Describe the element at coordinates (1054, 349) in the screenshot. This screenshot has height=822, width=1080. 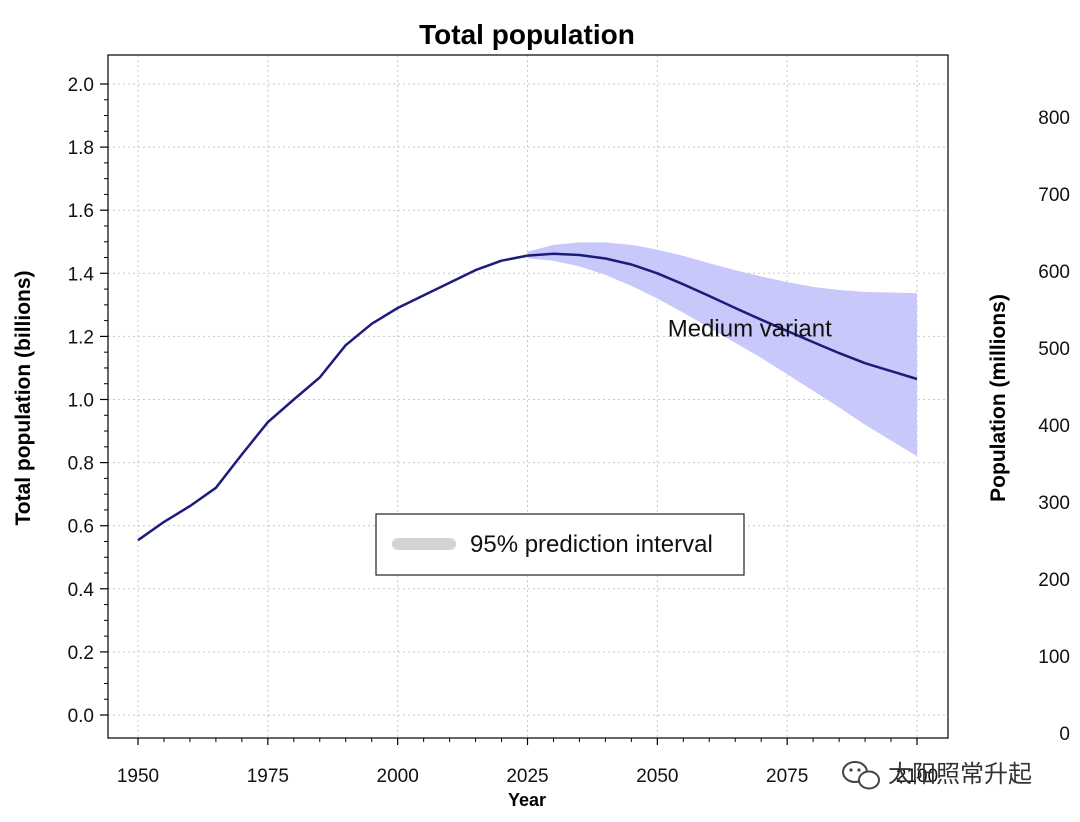
I see `y2-tick-label: 500` at that location.